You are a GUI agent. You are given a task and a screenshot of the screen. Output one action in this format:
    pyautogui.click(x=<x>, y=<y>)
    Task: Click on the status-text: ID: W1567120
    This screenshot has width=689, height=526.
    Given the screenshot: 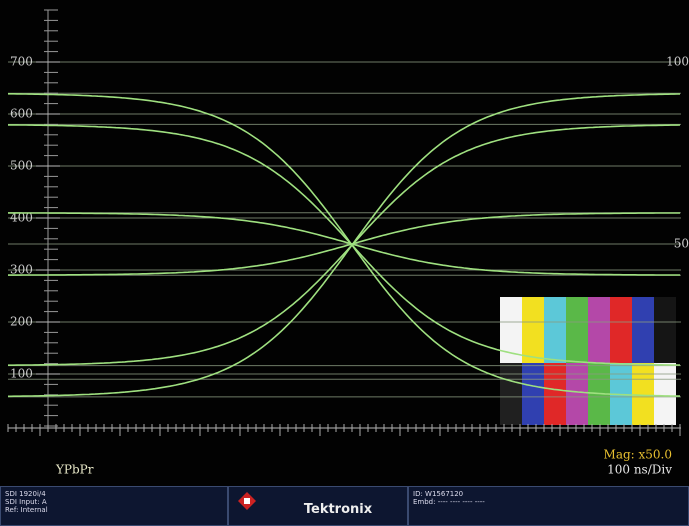 What is the action you would take?
    pyautogui.click(x=438, y=494)
    